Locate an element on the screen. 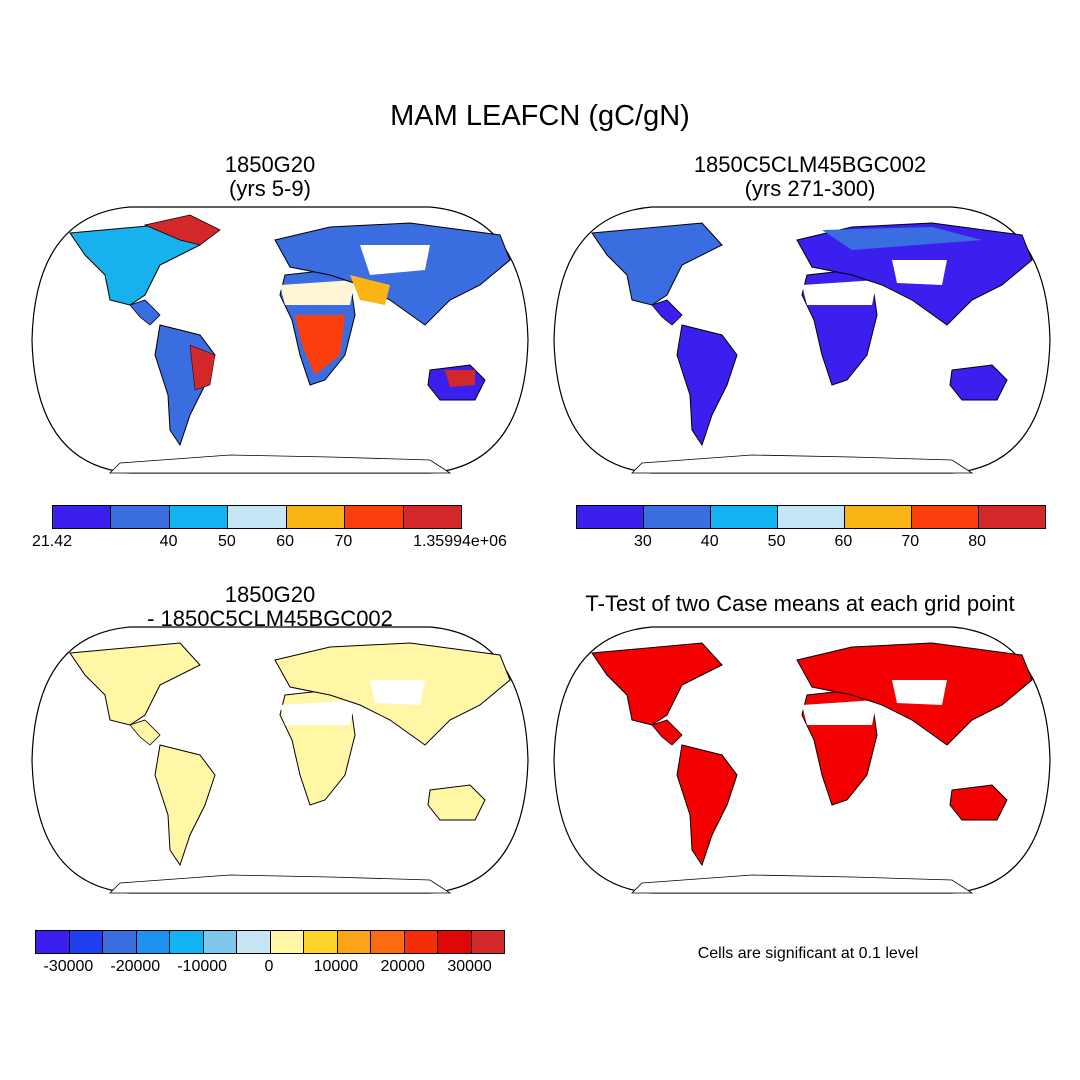  colorbar-tick-label: -20000 is located at coordinates (135, 966).